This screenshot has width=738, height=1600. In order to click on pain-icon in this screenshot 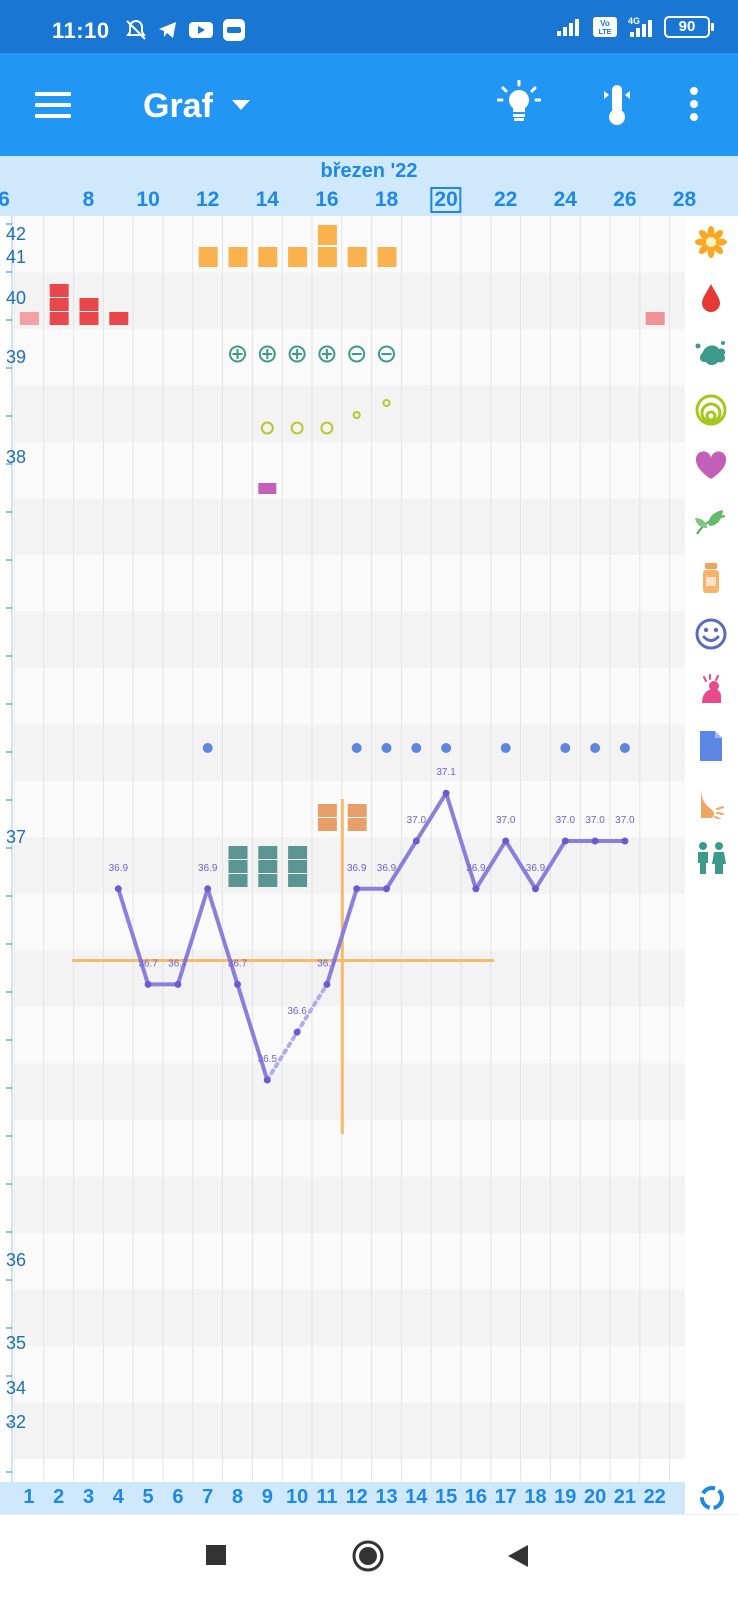, I will do `click(711, 690)`.